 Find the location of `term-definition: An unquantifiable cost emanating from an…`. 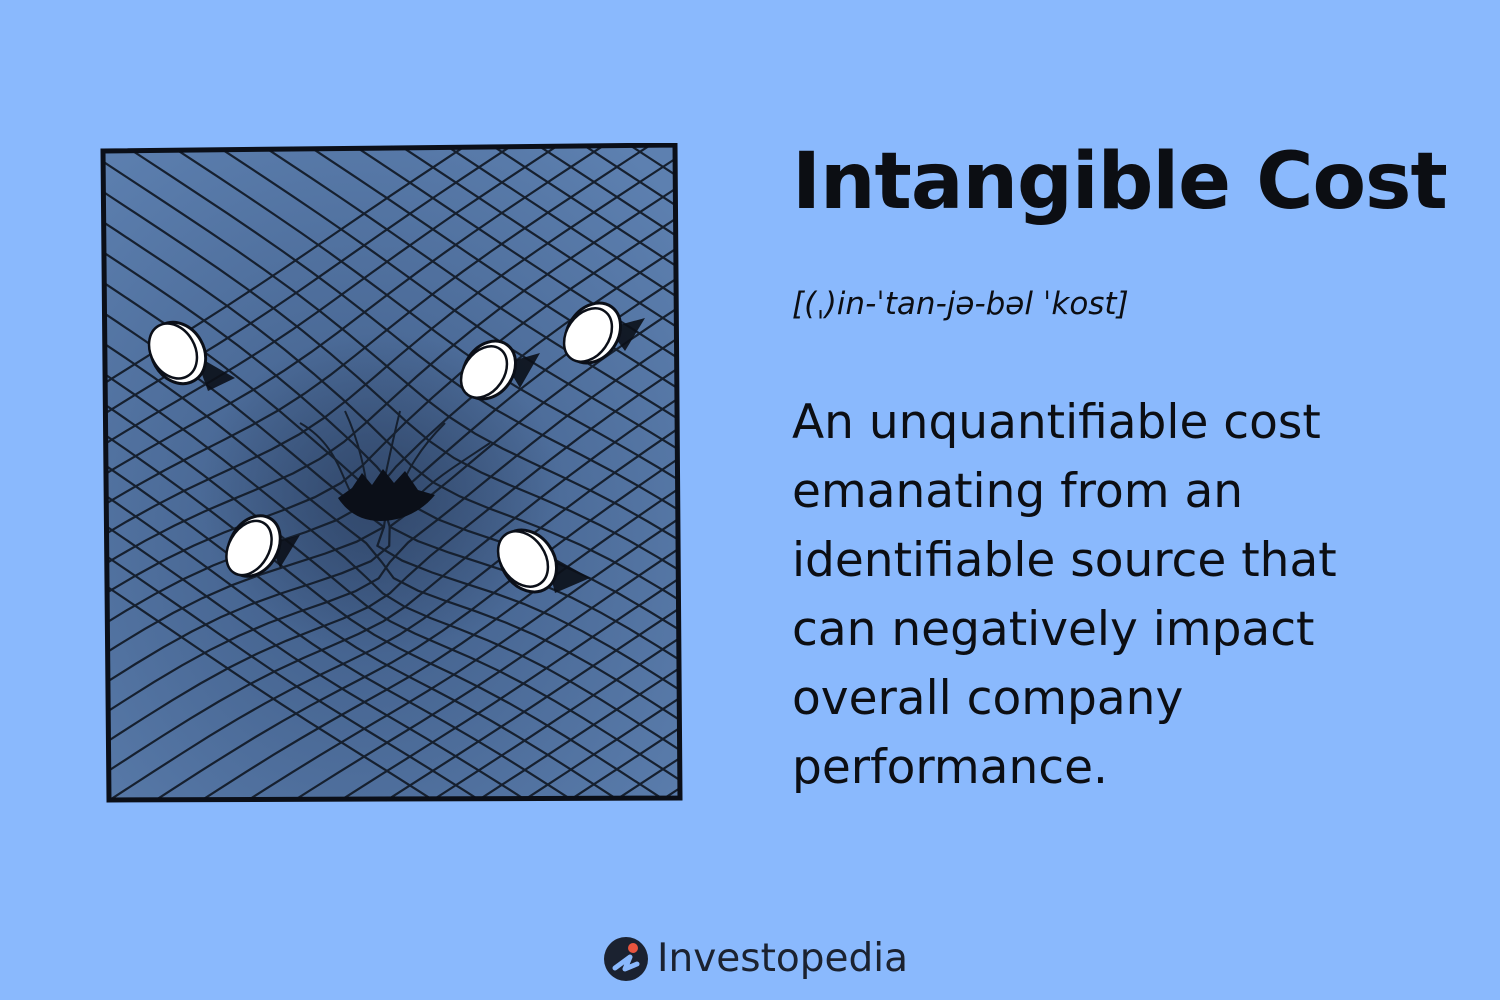

term-definition: An unquantifiable cost emanating from an… is located at coordinates (1064, 595).